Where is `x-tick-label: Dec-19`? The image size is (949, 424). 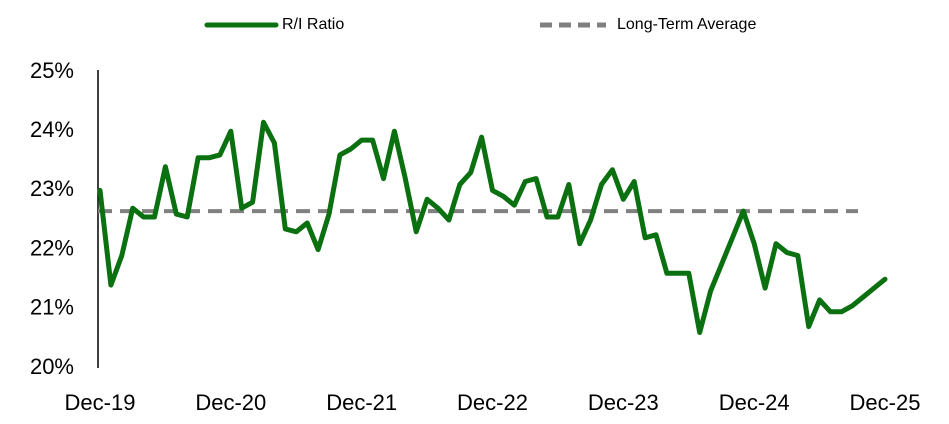
x-tick-label: Dec-19 is located at coordinates (100, 402).